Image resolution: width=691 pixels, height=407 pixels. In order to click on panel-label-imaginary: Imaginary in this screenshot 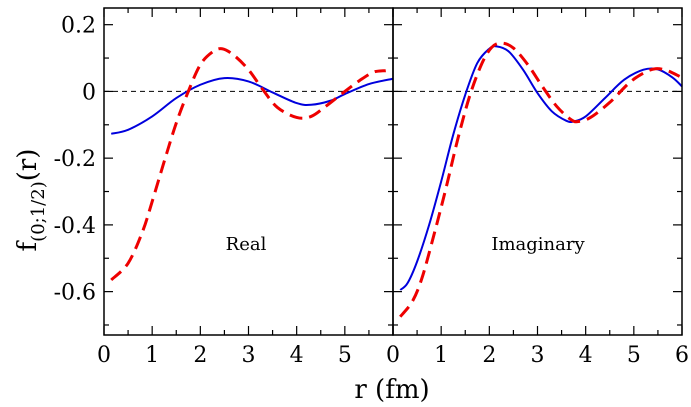, I will do `click(538, 244)`.